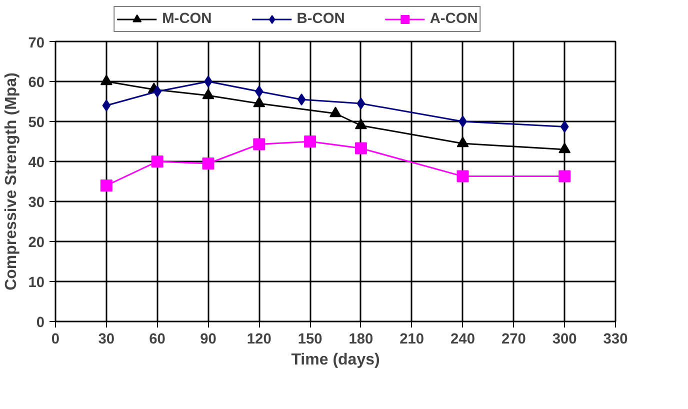 This screenshot has height=409, width=688. What do you see at coordinates (320, 19) in the screenshot?
I see `legend-label: B-CON` at bounding box center [320, 19].